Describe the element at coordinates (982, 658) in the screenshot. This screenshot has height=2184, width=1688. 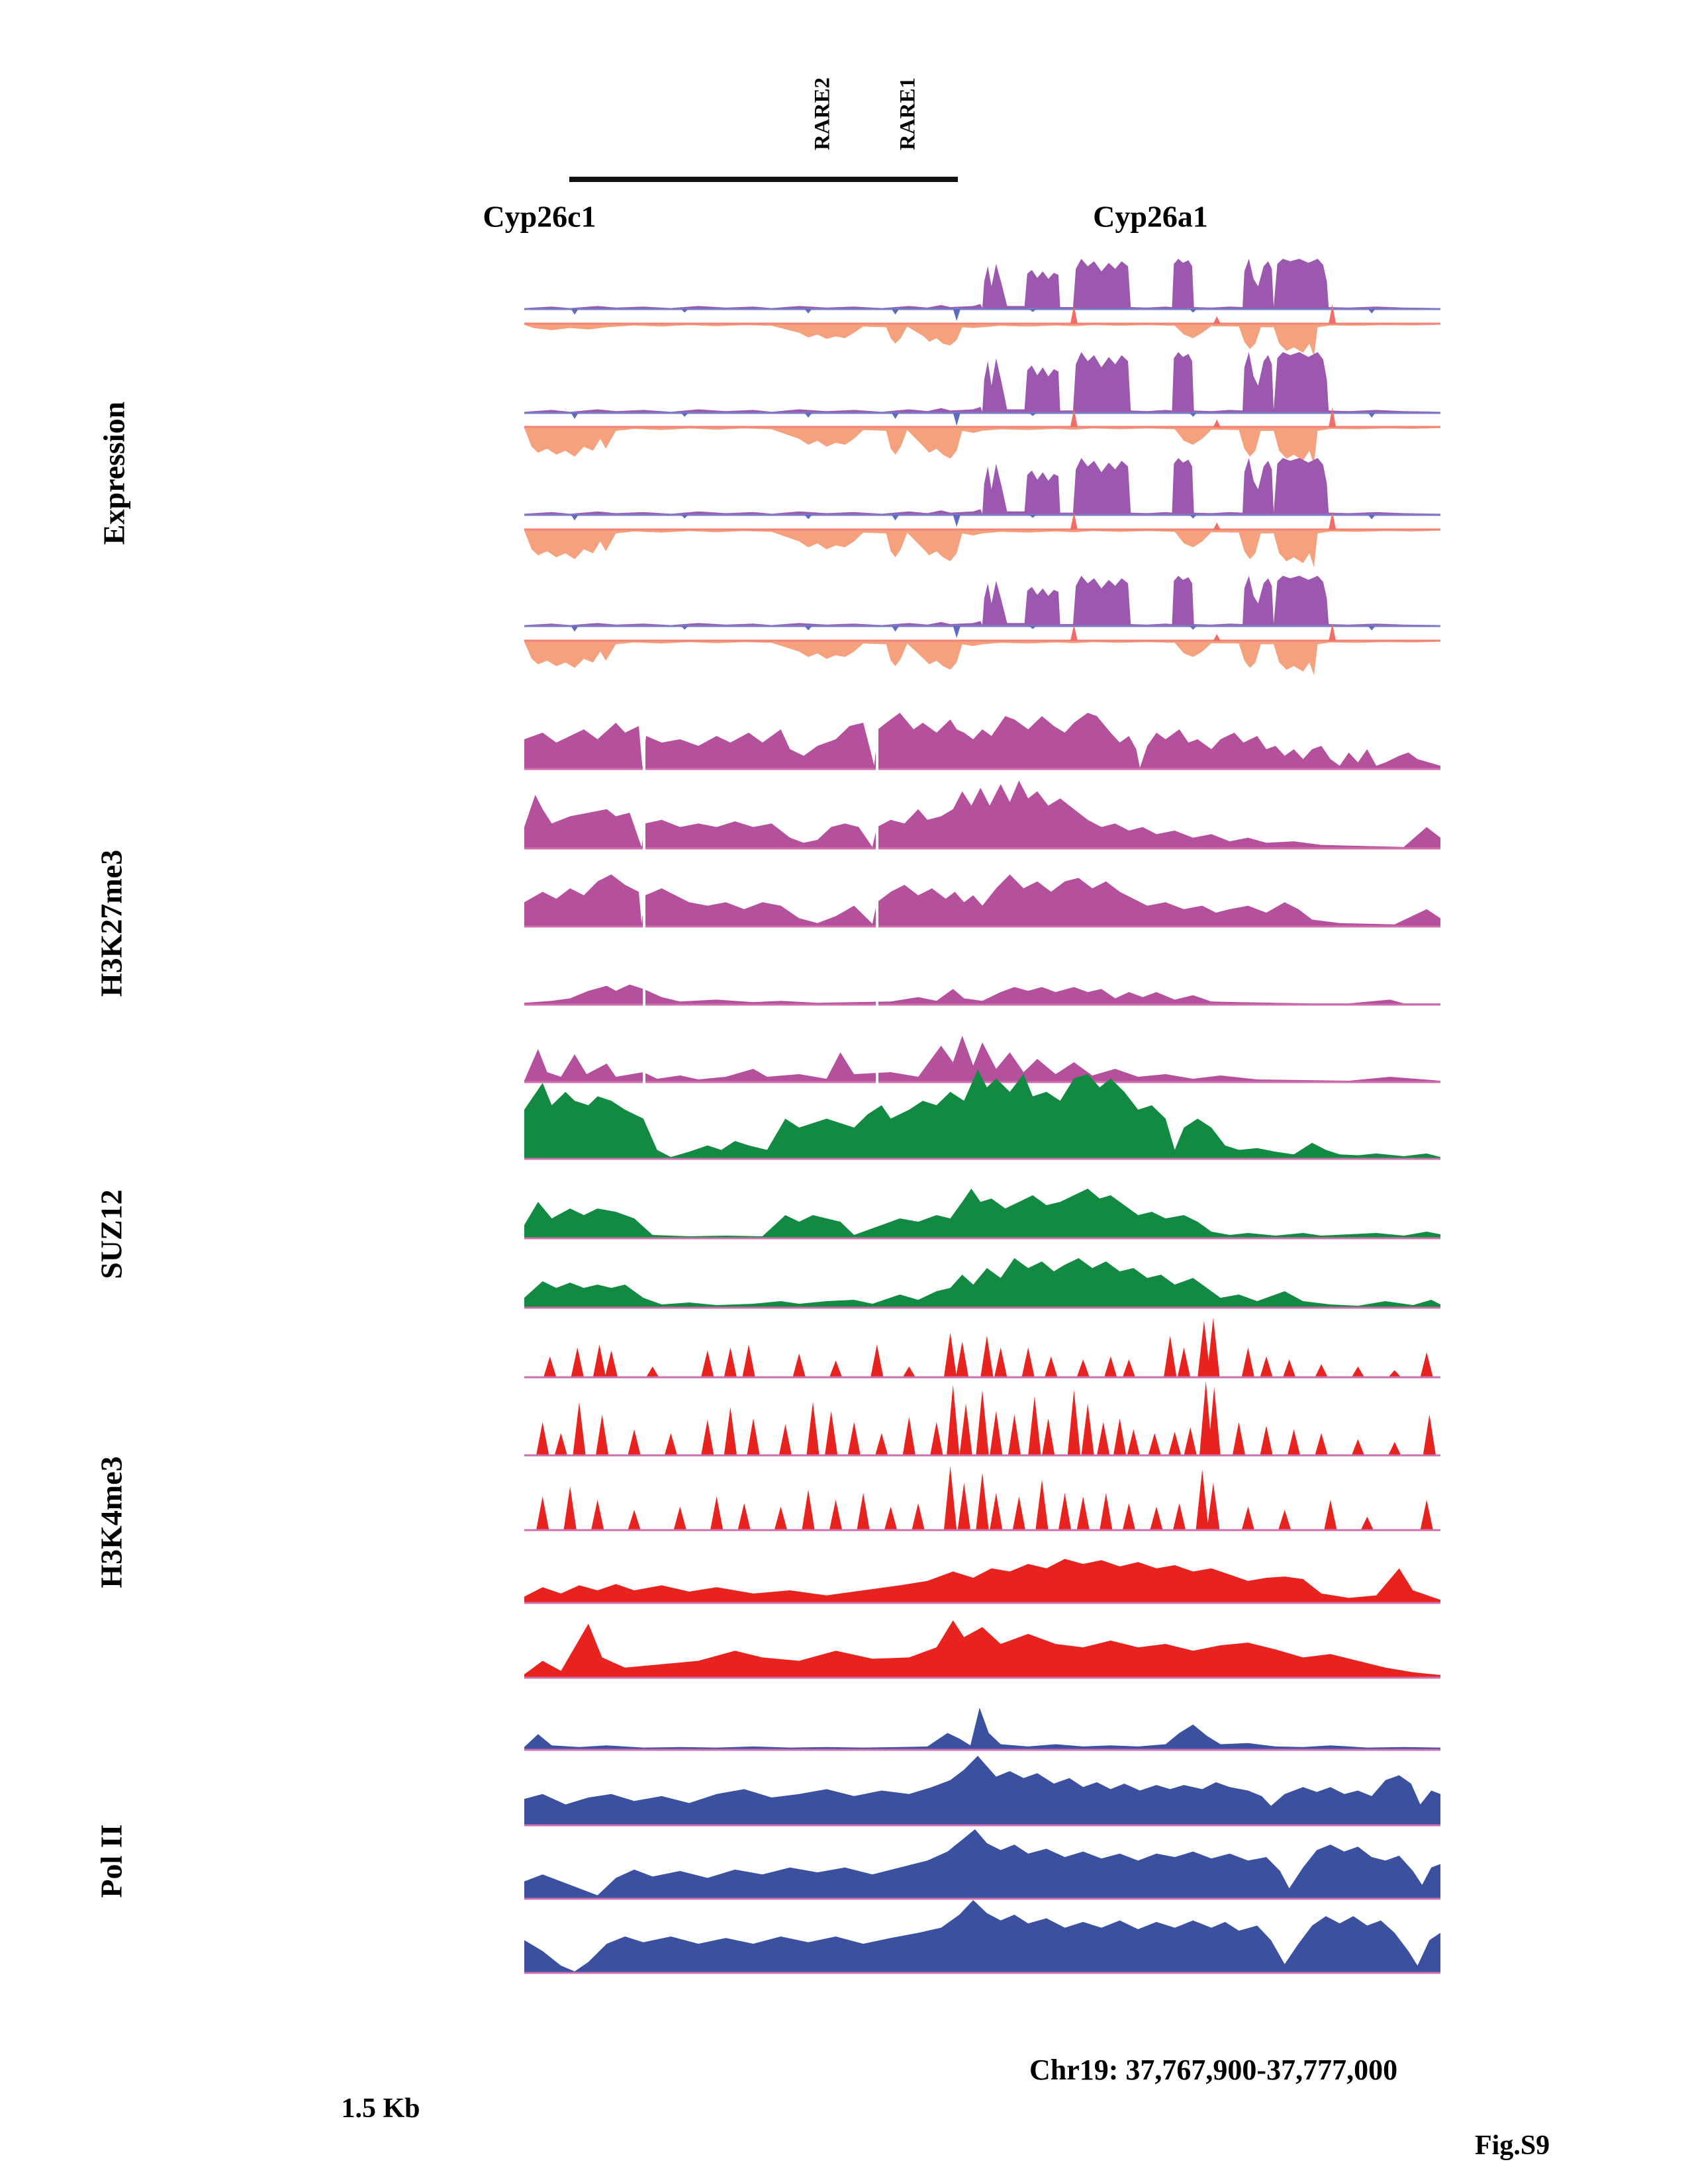
I see `track-expression-24hrs-c-area` at that location.